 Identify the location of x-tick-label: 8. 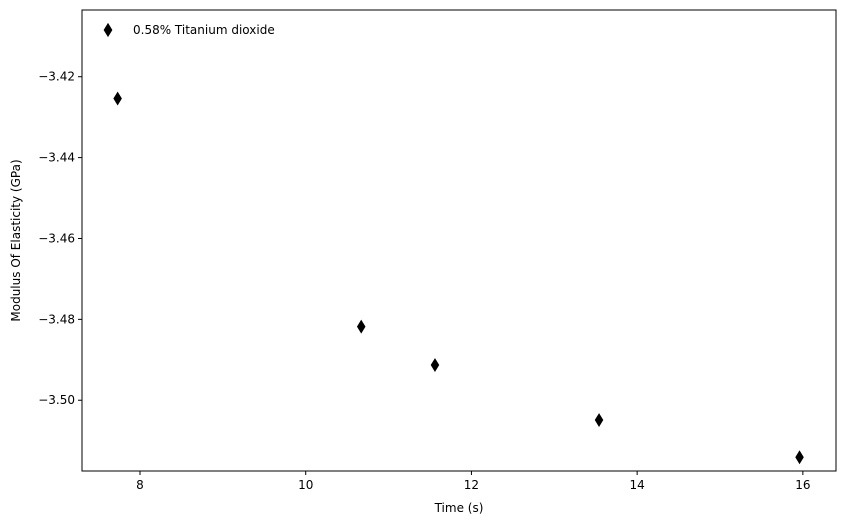
(140, 485).